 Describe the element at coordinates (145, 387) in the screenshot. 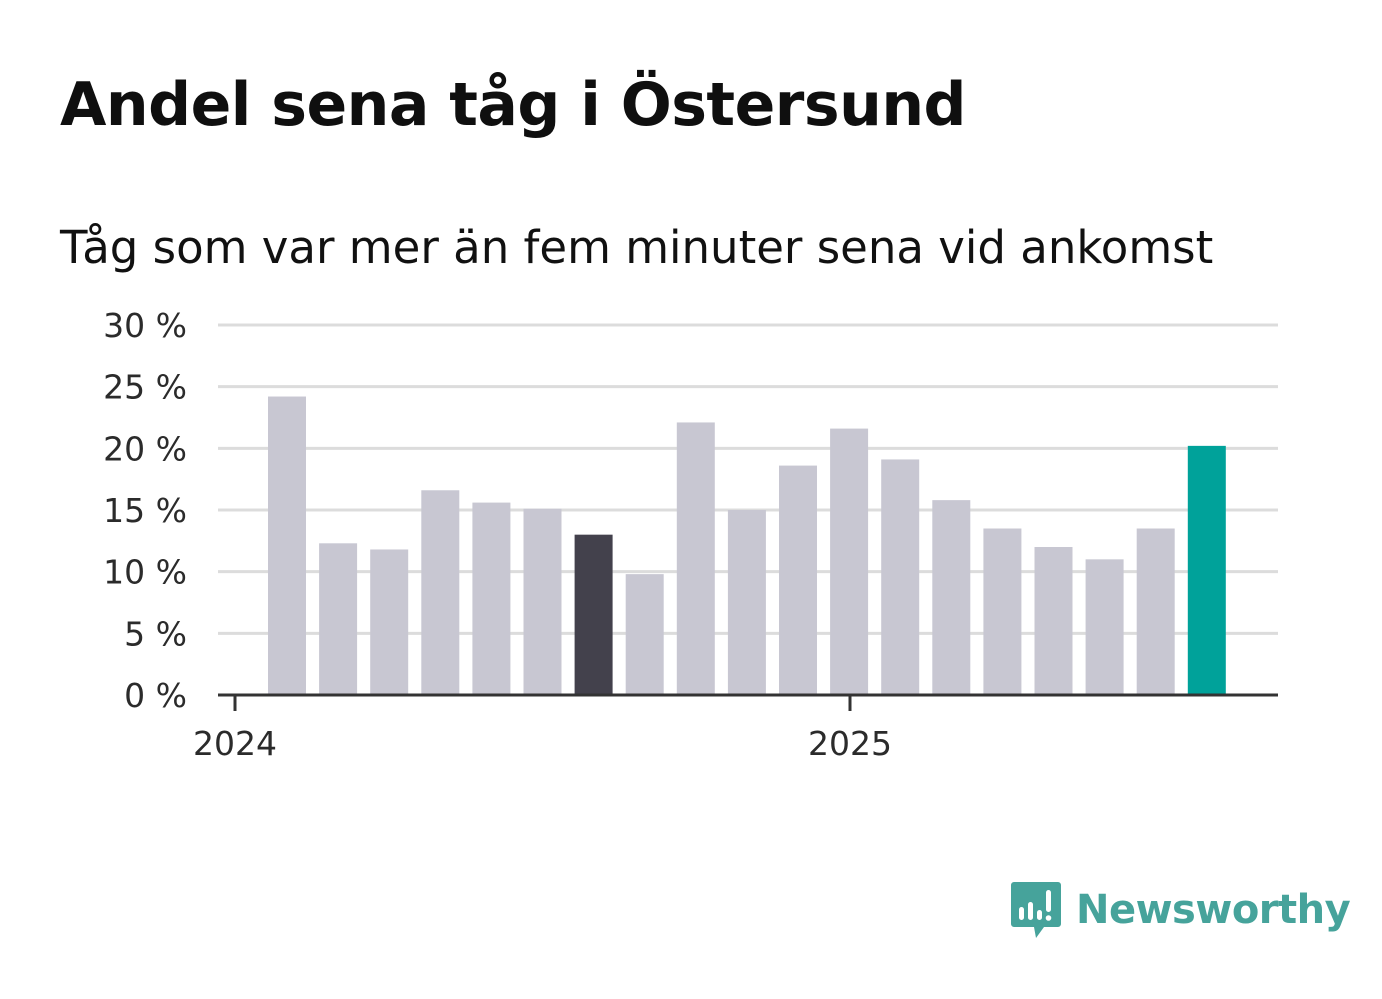

I see `y-tick-label: 25 %` at that location.